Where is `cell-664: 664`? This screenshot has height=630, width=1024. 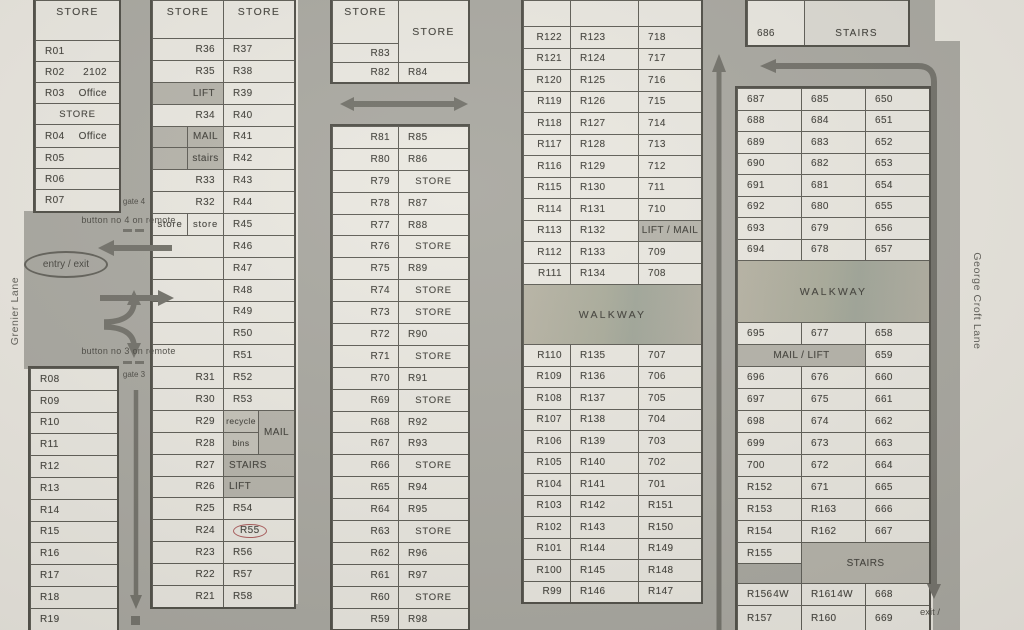 cell-664: 664 is located at coordinates (897, 465).